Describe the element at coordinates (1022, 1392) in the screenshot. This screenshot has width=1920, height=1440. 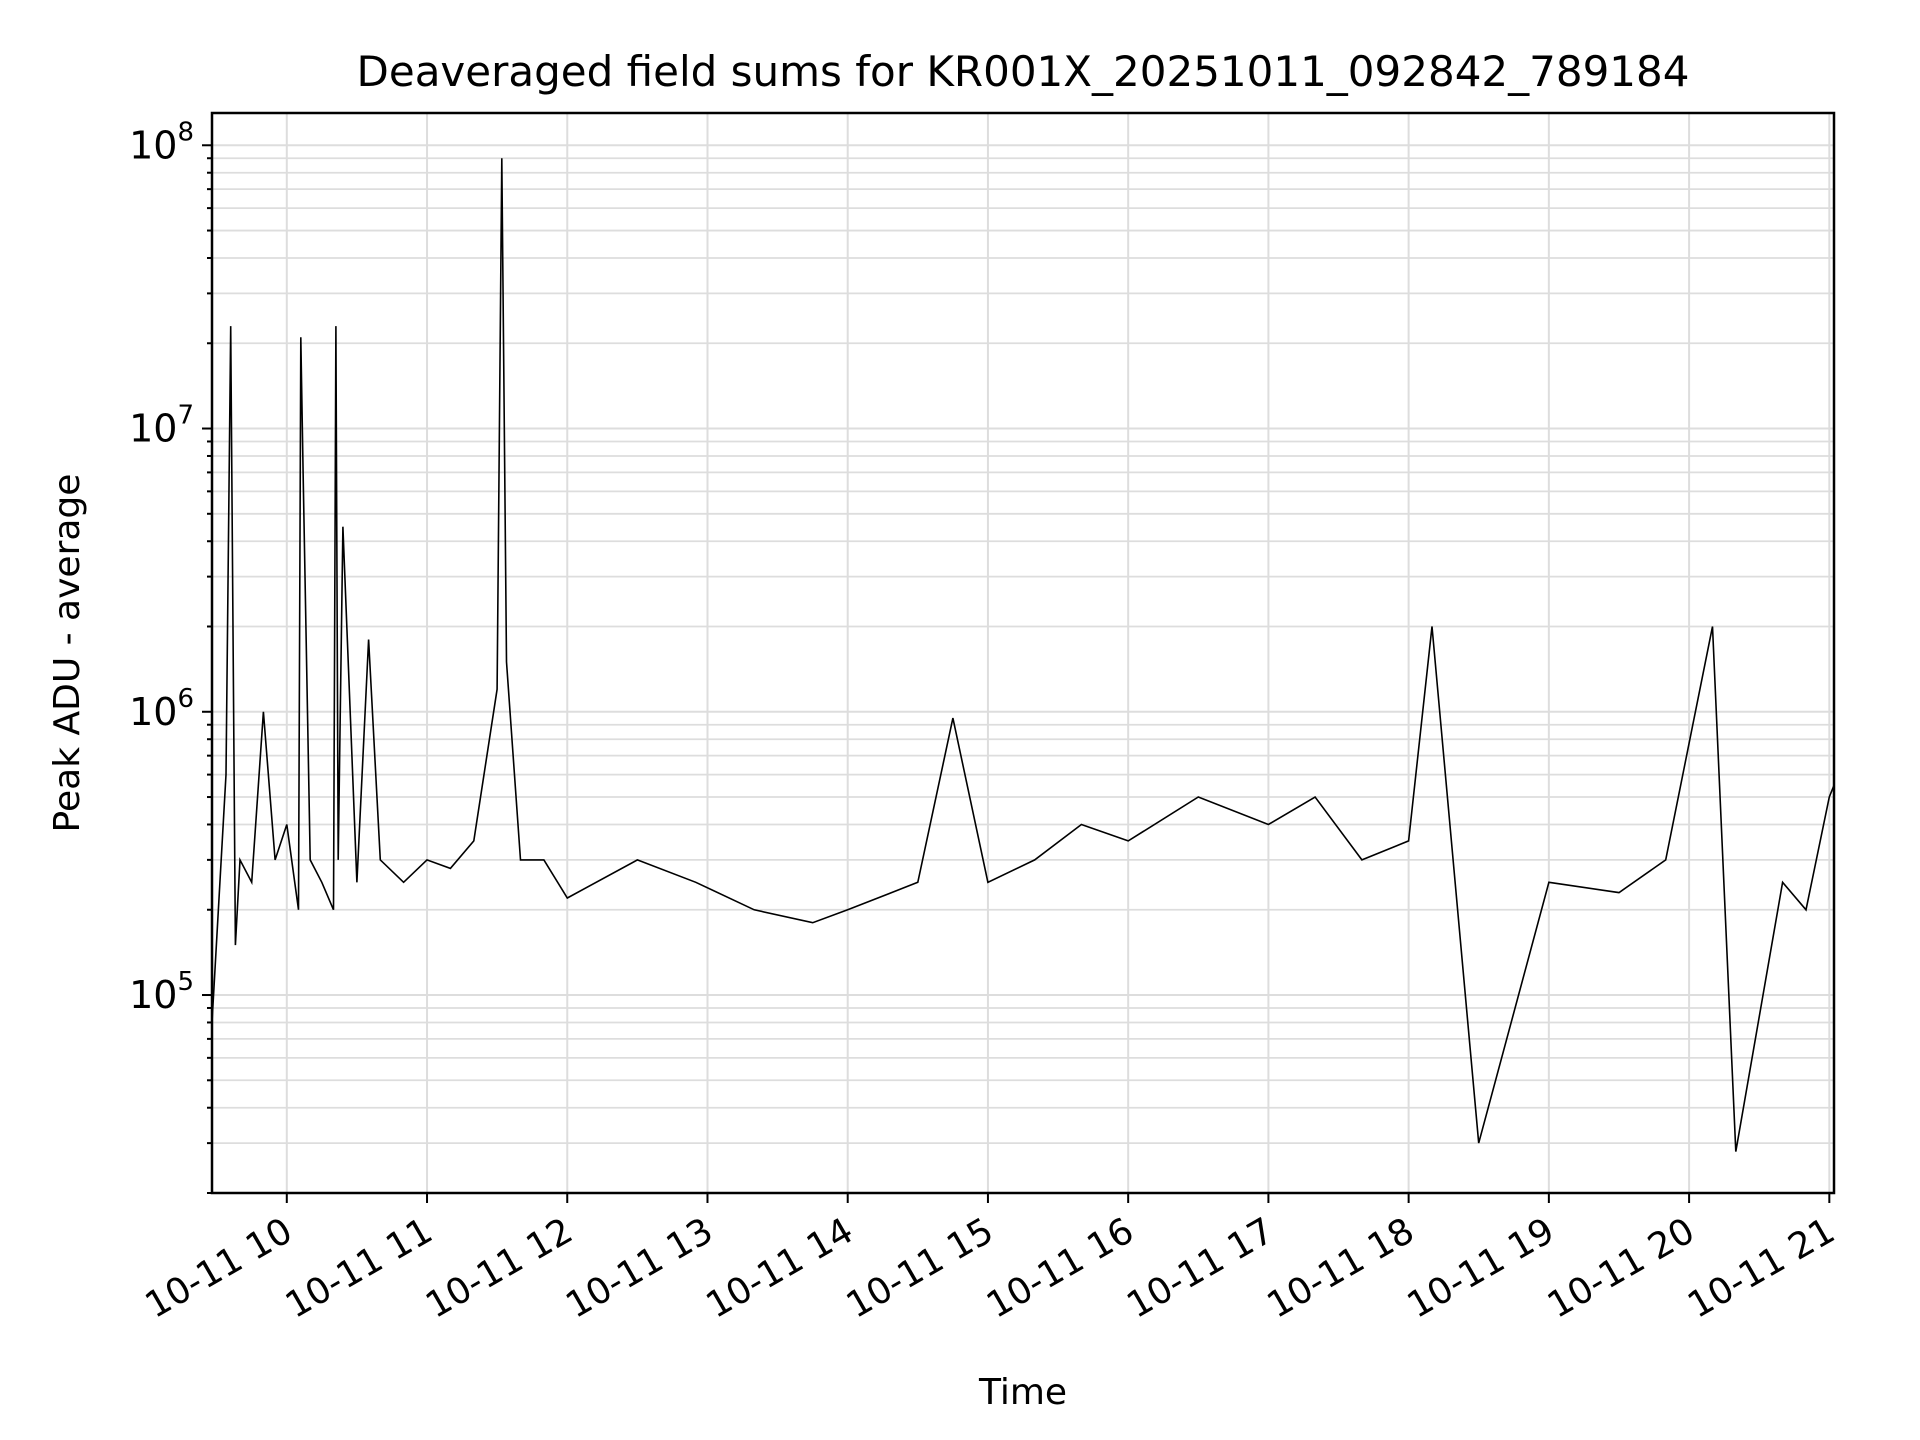
I see `x-axis-label: Time` at that location.